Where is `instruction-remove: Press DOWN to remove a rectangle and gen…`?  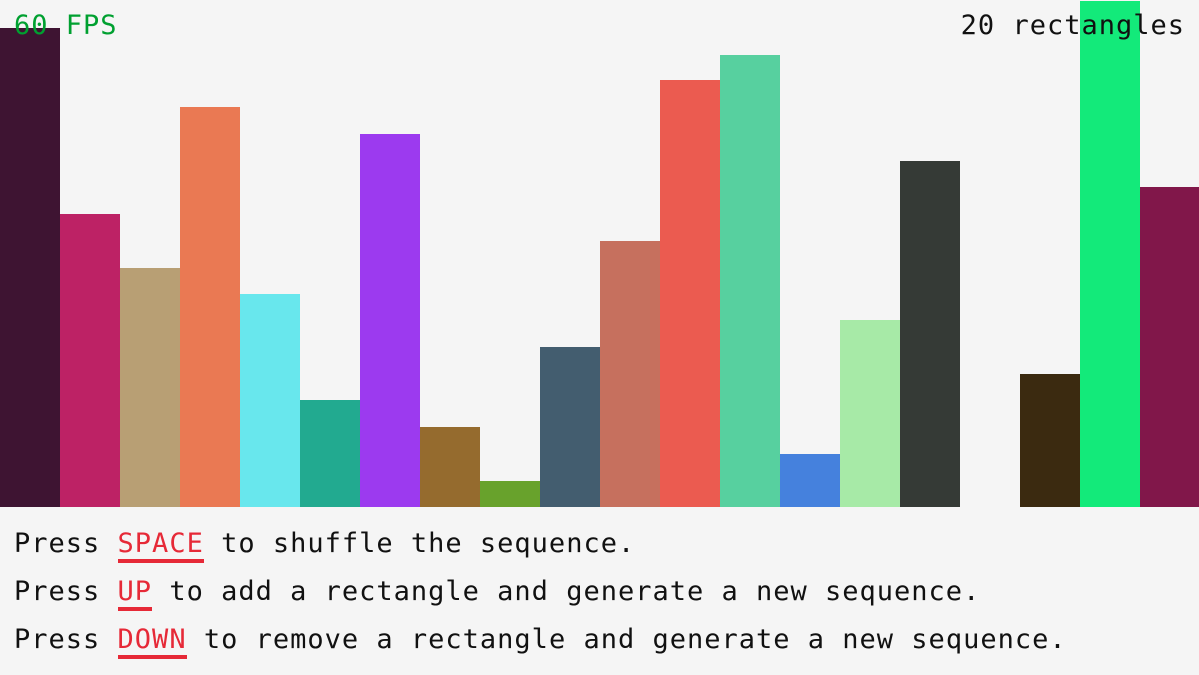
instruction-remove: Press DOWN to remove a rectangle and gen… is located at coordinates (540, 641).